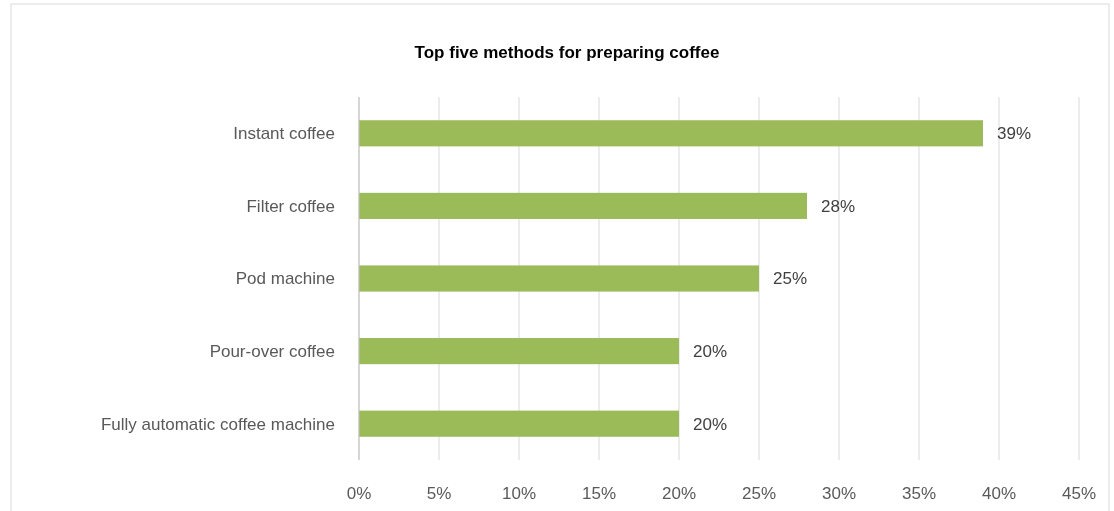 Image resolution: width=1114 pixels, height=511 pixels. Describe the element at coordinates (838, 206) in the screenshot. I see `data-label: 28%` at that location.